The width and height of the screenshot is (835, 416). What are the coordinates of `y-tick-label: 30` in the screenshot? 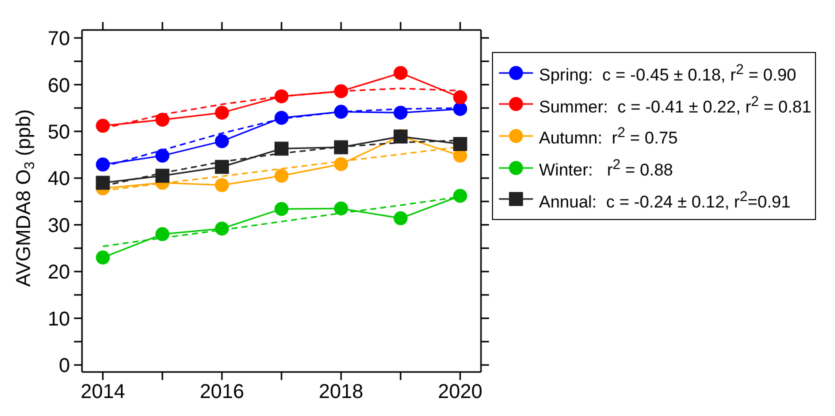 It's located at (59, 225).